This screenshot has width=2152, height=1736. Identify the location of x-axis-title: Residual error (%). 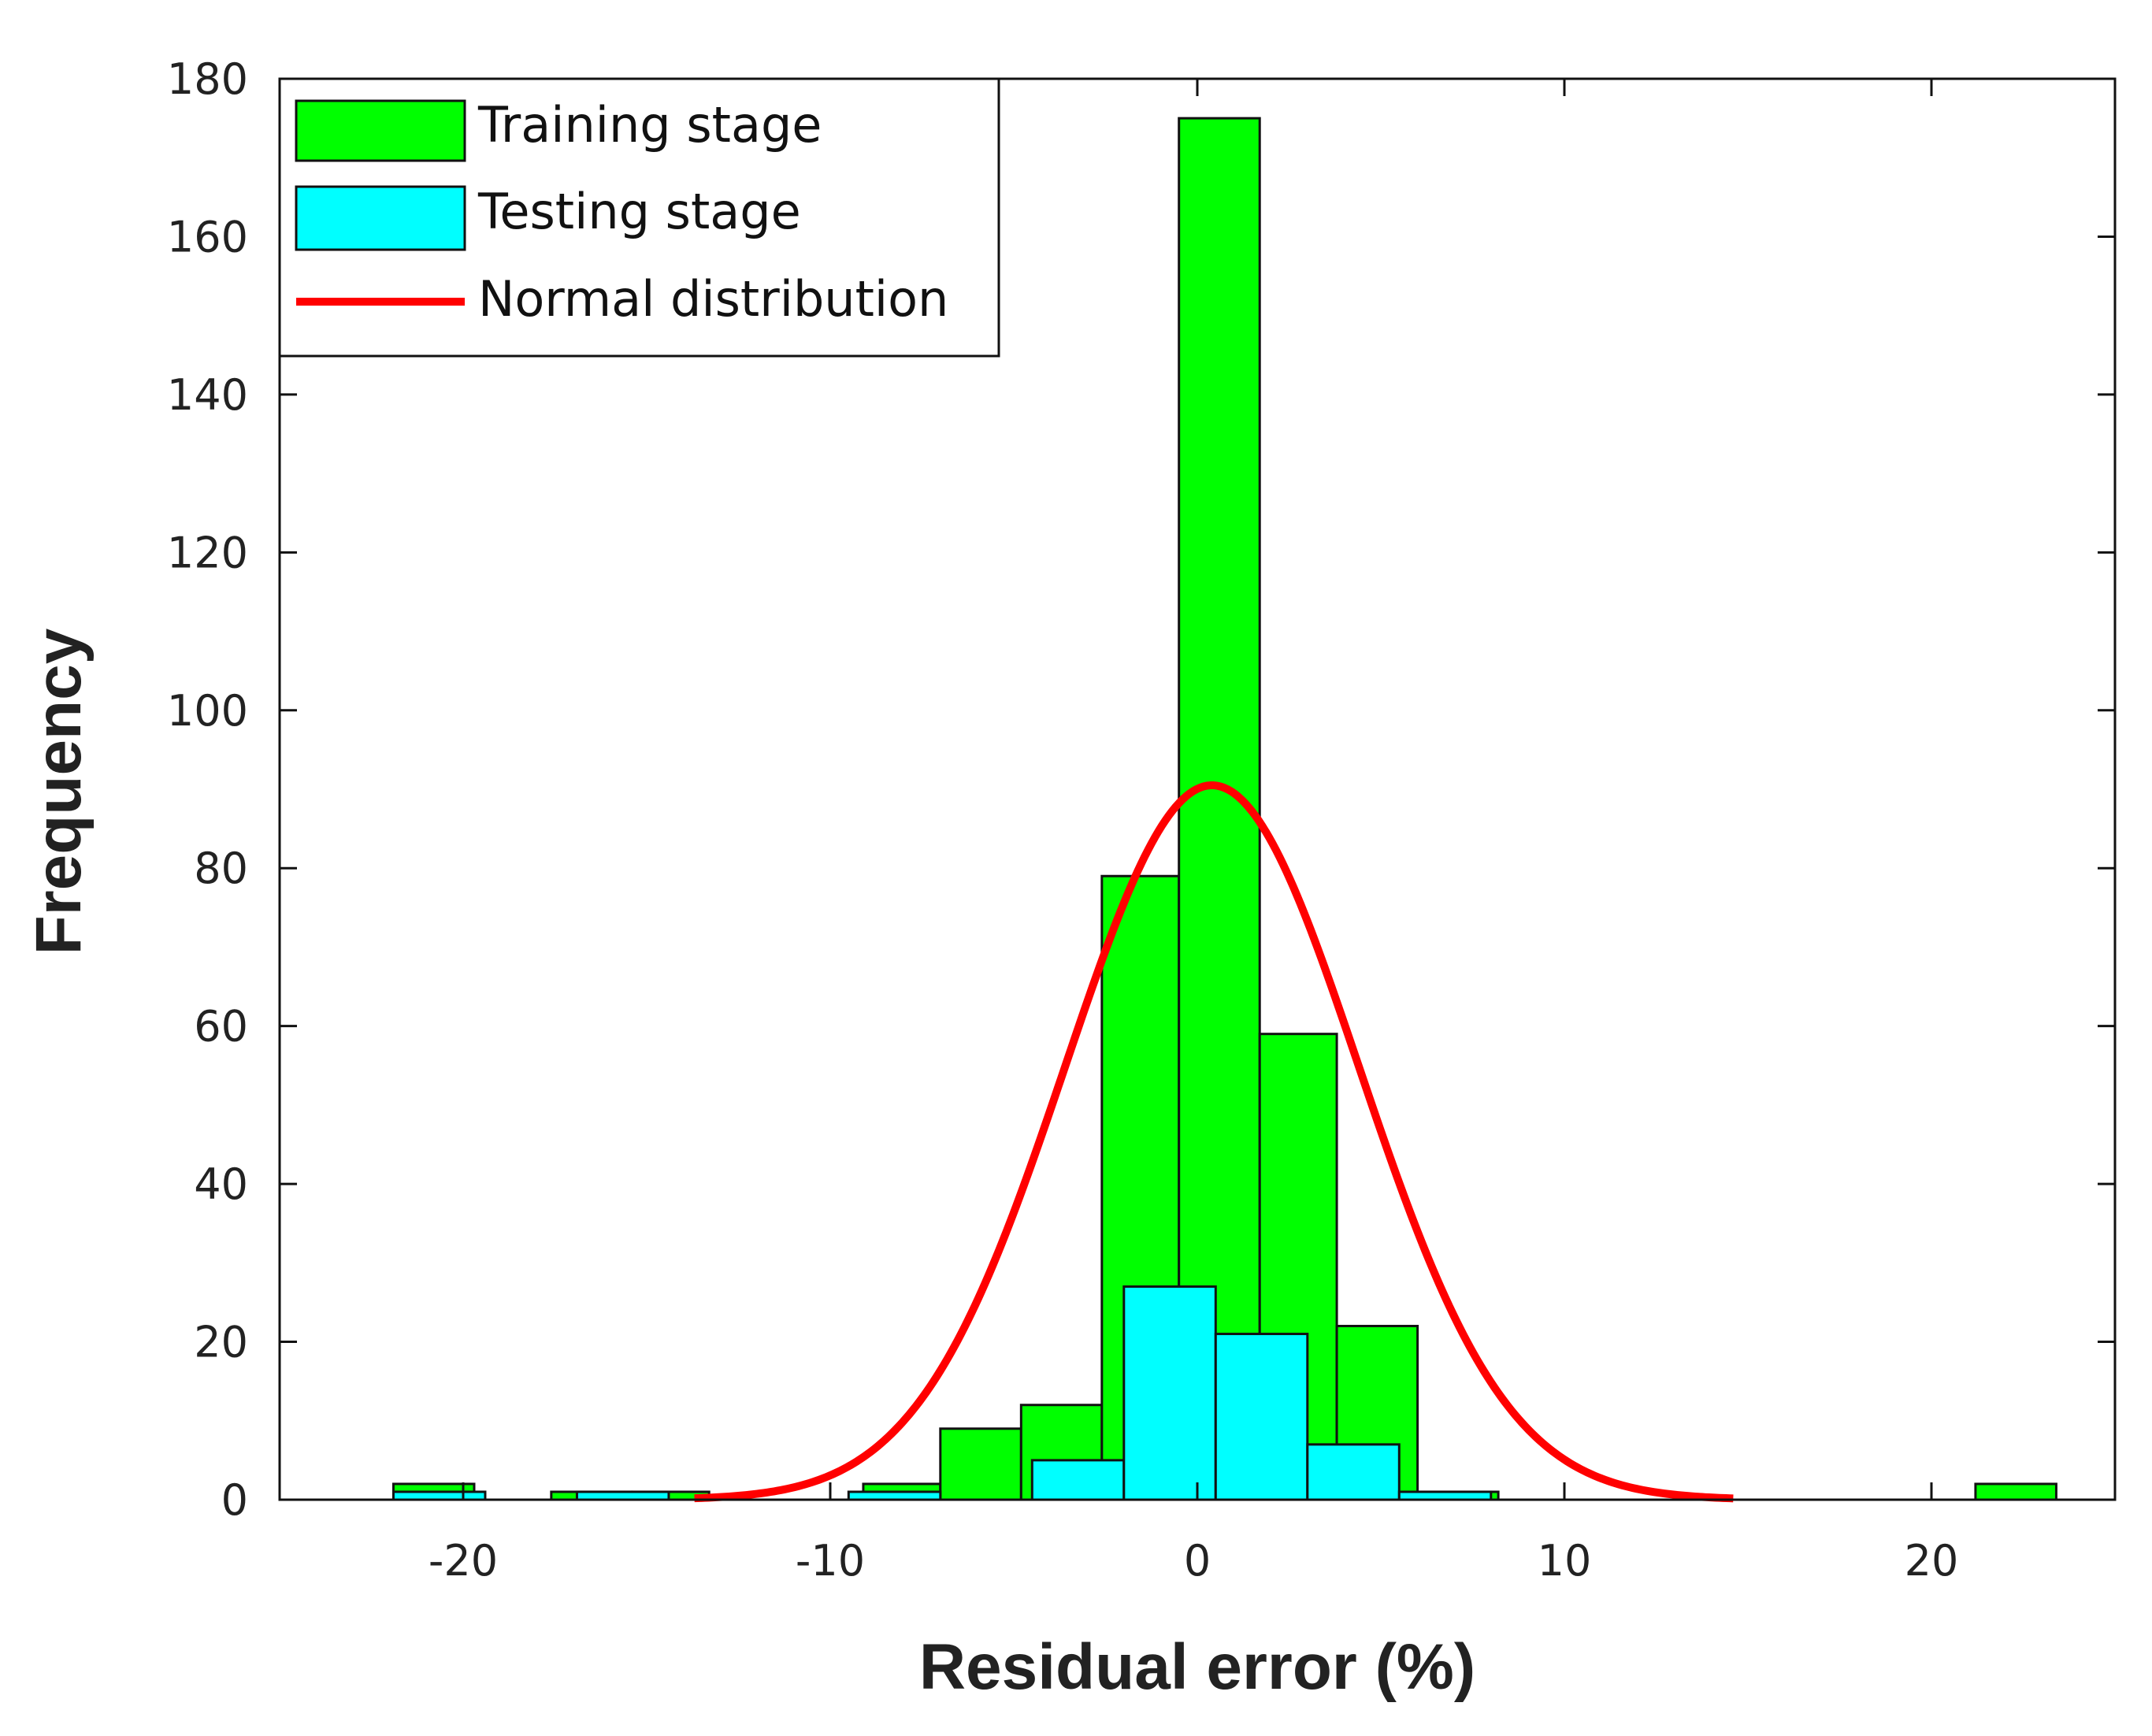
(1197, 1667).